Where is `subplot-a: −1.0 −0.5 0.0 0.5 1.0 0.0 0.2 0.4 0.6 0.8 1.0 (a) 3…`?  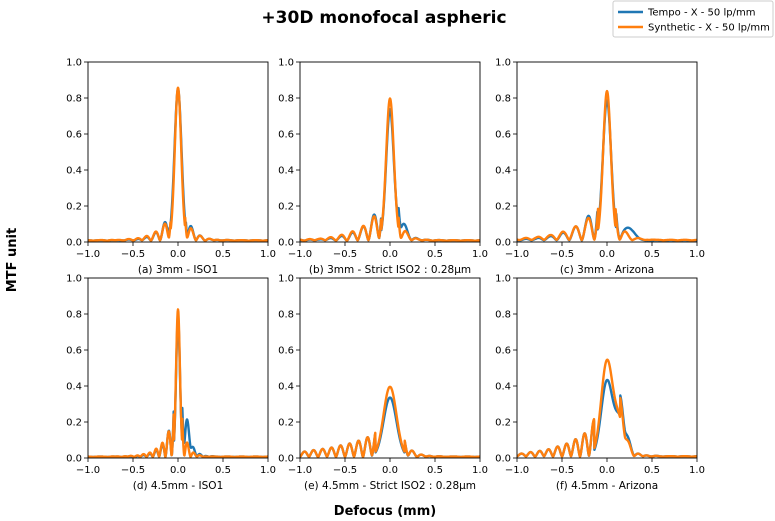
subplot-a: −1.0 −0.5 0.0 0.5 1.0 0.0 0.2 0.4 0.6 0.8 1.0 (a) 3… is located at coordinates (171, 167).